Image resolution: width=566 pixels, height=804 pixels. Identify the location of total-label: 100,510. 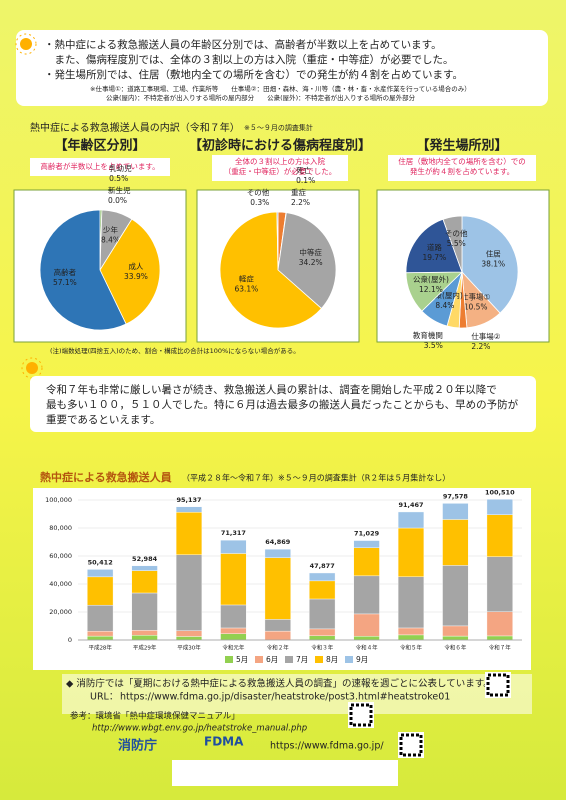
(500, 492).